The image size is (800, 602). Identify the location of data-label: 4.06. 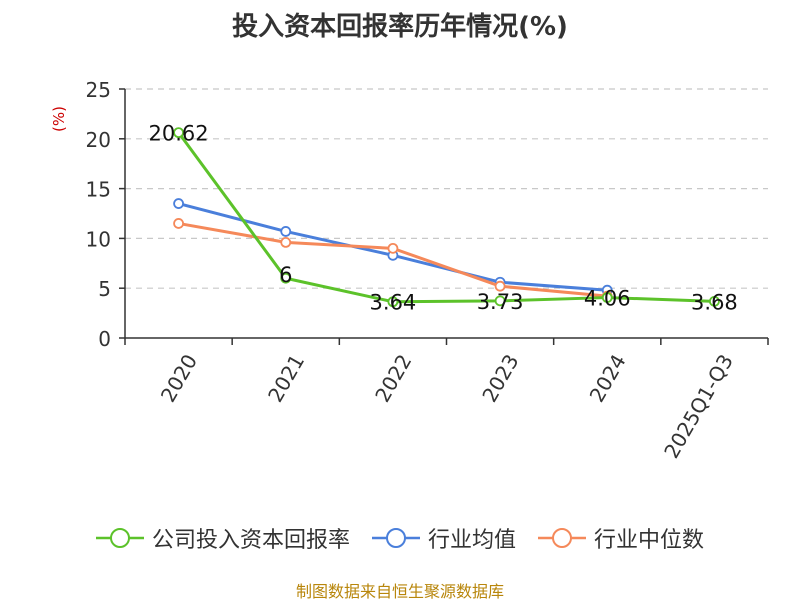
(607, 299).